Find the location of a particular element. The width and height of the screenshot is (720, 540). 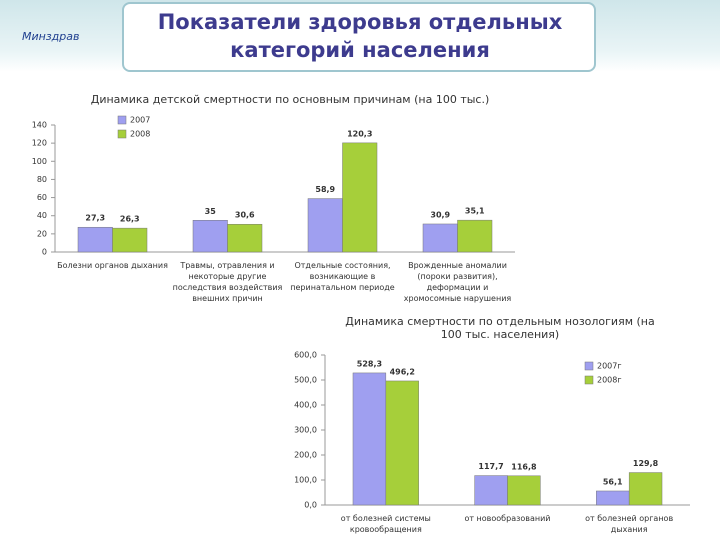

value-label: 35 is located at coordinates (211, 211).